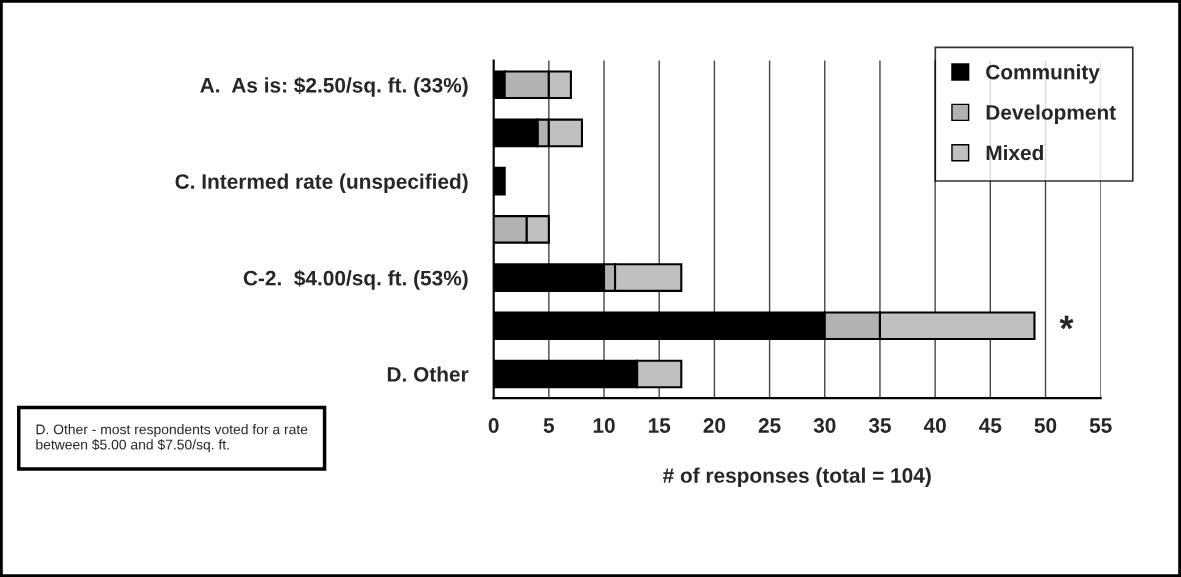 The image size is (1181, 577). I want to click on x-tick-label: 35, so click(879, 425).